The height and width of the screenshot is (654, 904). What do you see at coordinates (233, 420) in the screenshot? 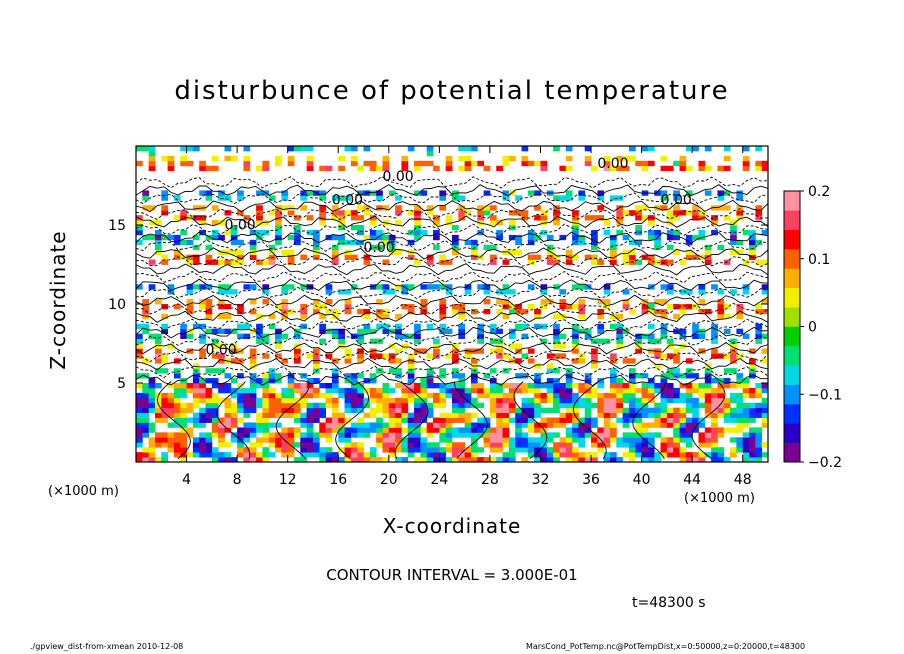
I see `contour-line` at bounding box center [233, 420].